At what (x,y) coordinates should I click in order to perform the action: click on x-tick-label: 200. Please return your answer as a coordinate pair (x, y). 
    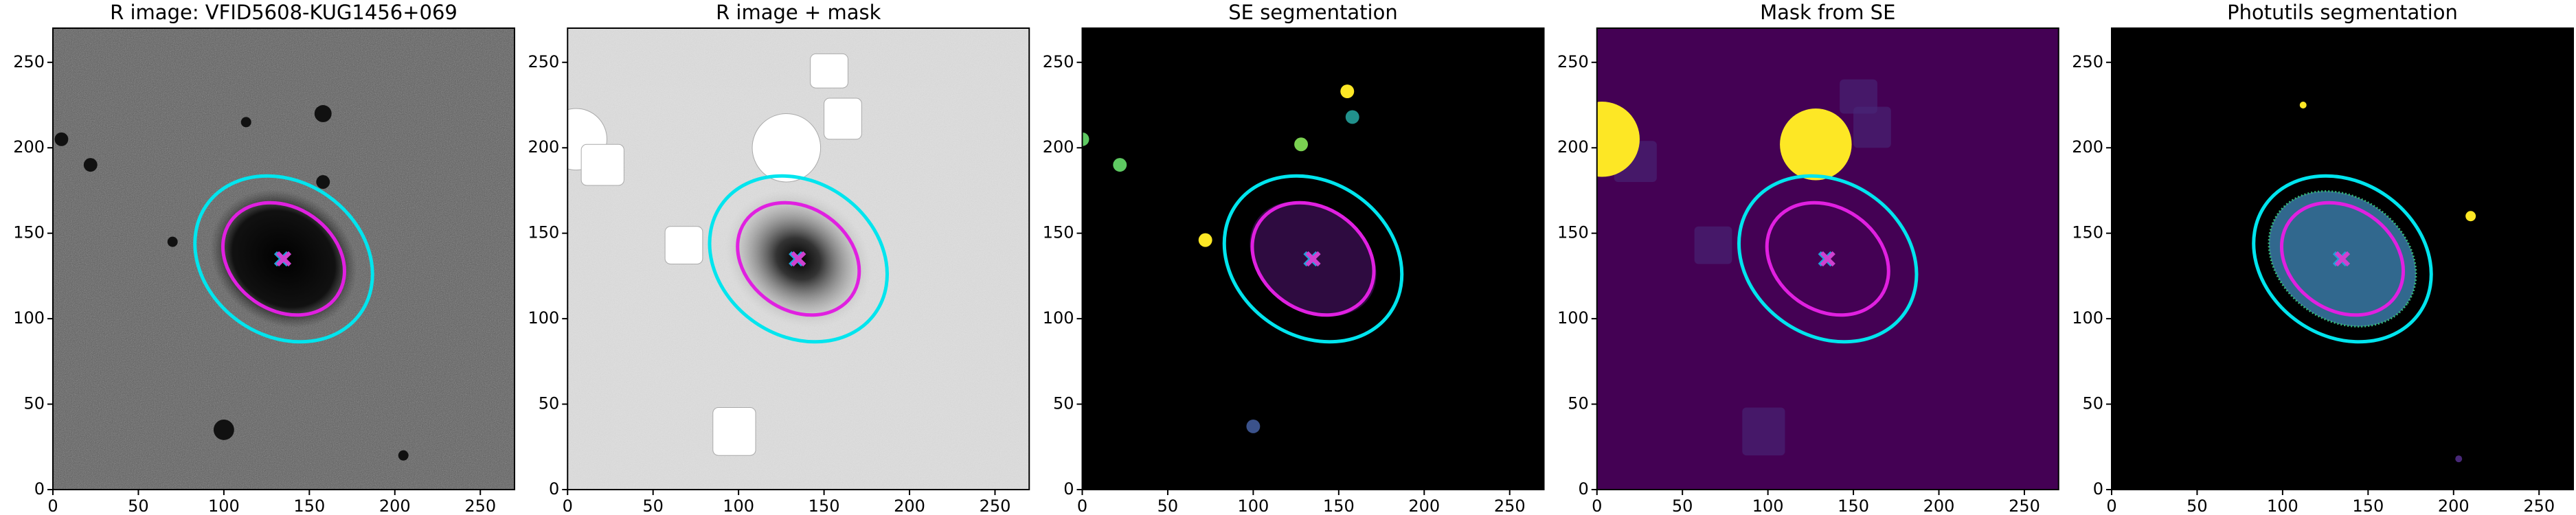
    Looking at the image, I should click on (1424, 505).